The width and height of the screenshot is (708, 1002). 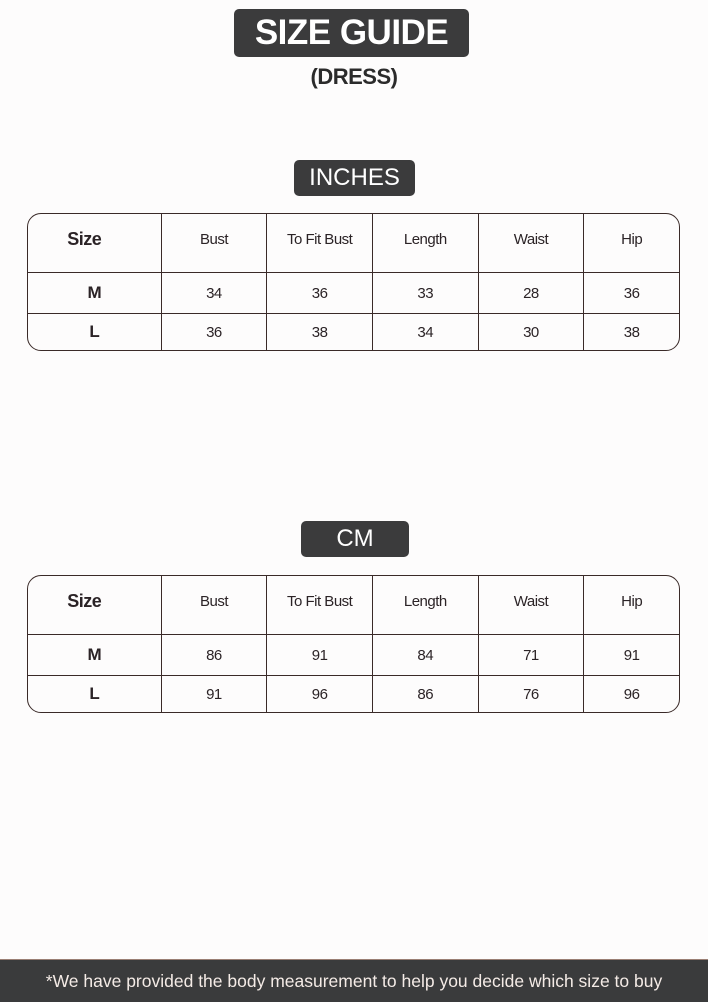 I want to click on table-cell: 84, so click(x=424, y=655).